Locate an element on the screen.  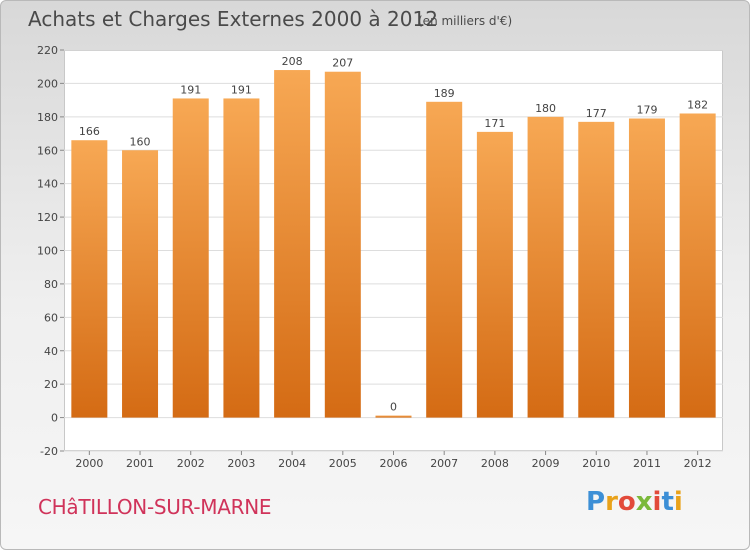
y-tick-label: 20 is located at coordinates (51, 384).